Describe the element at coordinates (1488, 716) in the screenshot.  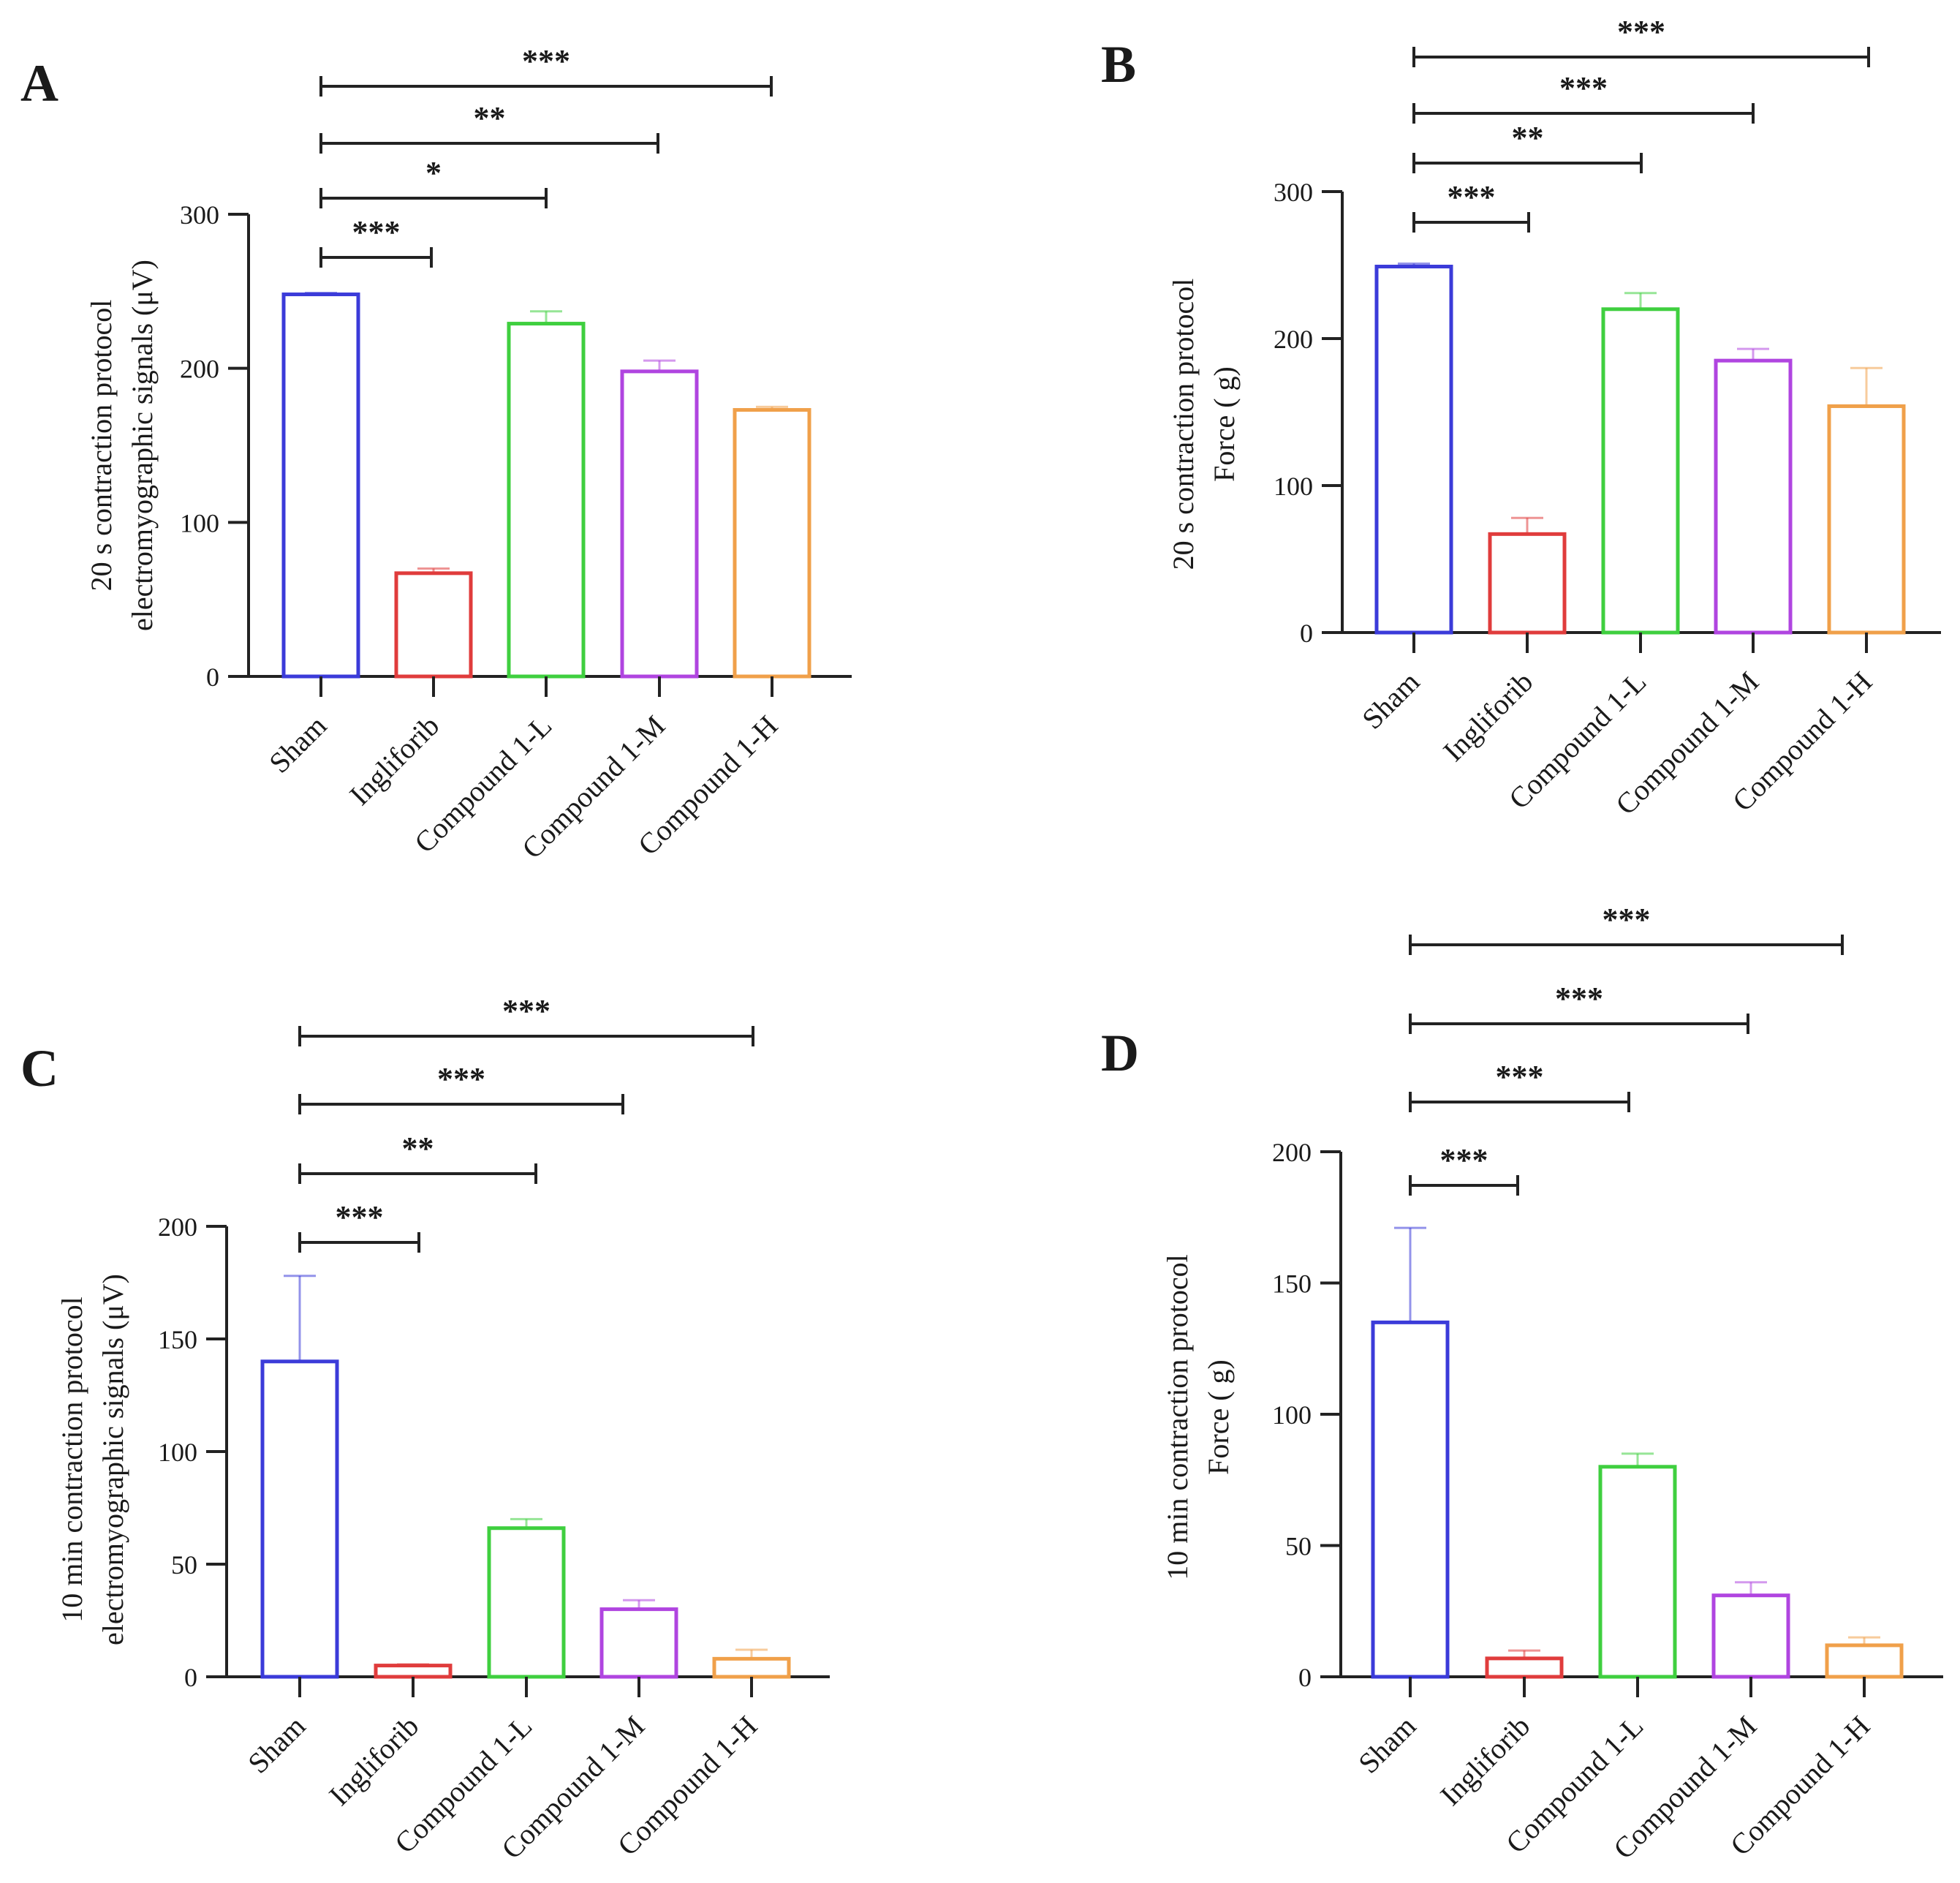
I see `panel-b-x-label-ingliforib: Ingliforib` at that location.